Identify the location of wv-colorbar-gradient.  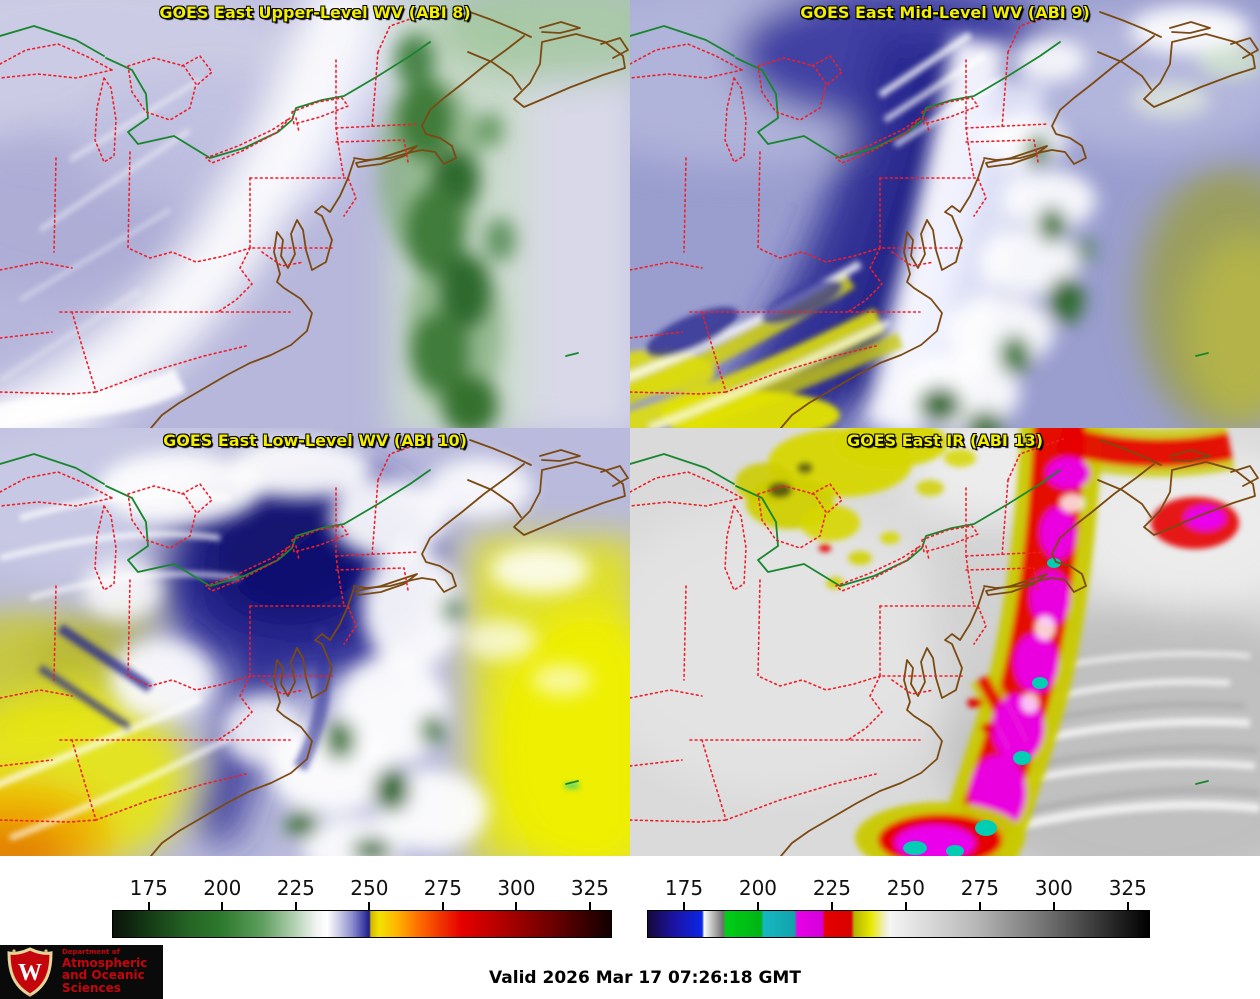
(362, 924).